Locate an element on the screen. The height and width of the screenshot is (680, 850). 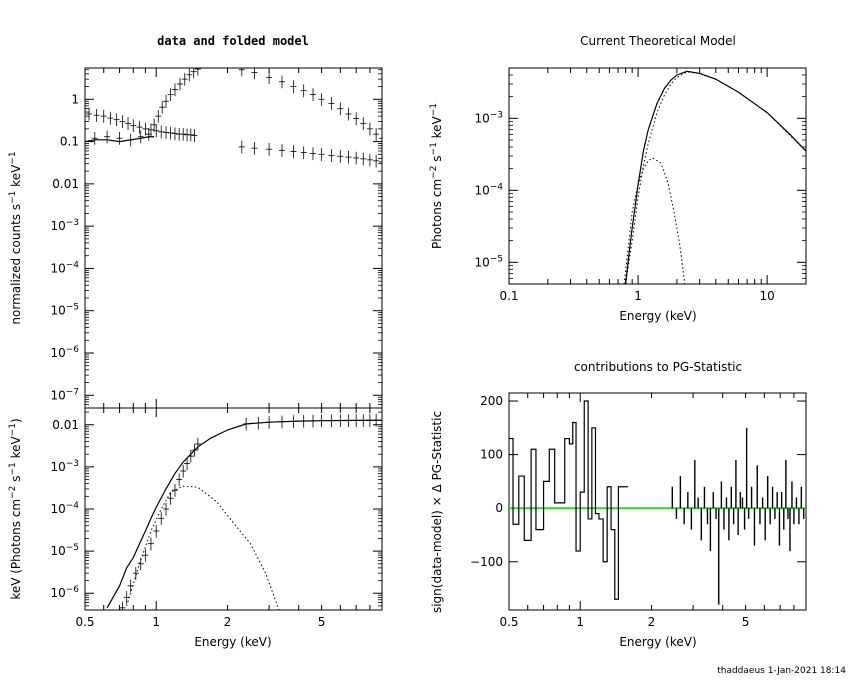
axis-ticks: 0.1 1 10 10⁻³ 10⁻⁴ 10⁻⁵ is located at coordinates (640, 185).